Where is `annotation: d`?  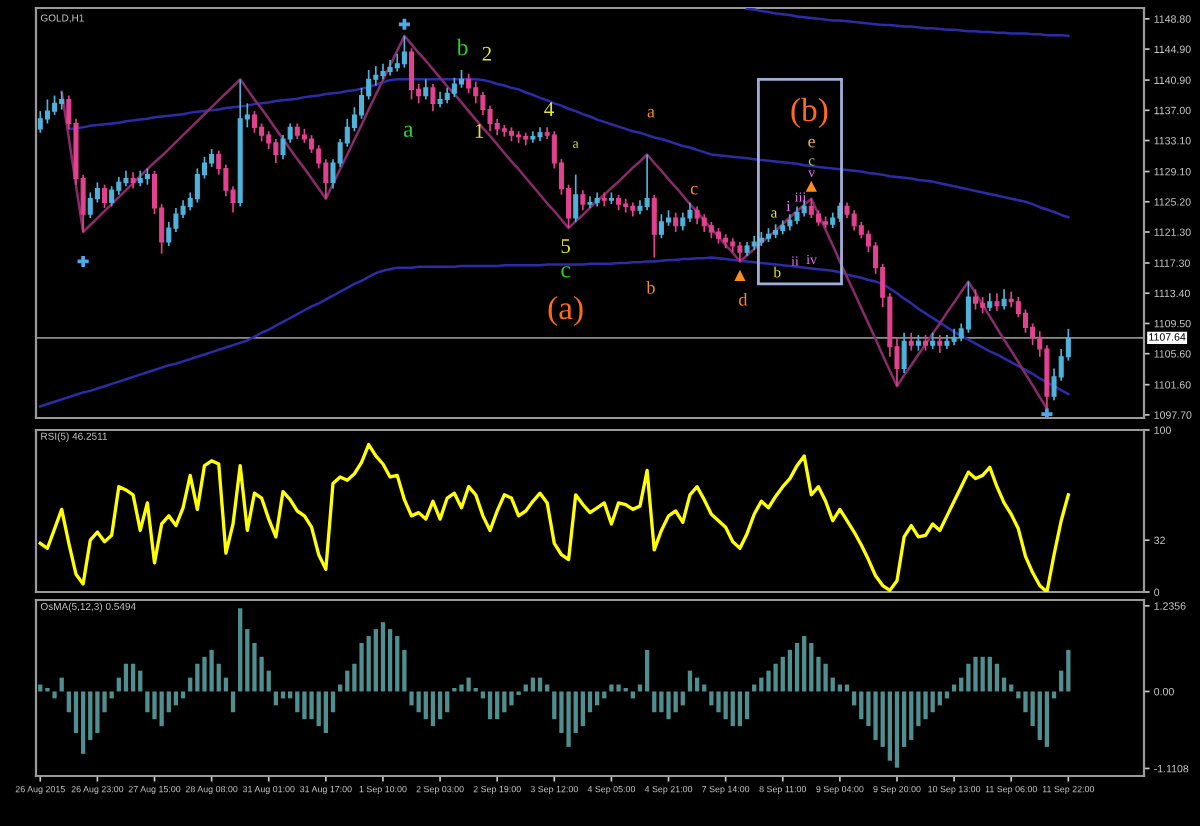 annotation: d is located at coordinates (743, 299).